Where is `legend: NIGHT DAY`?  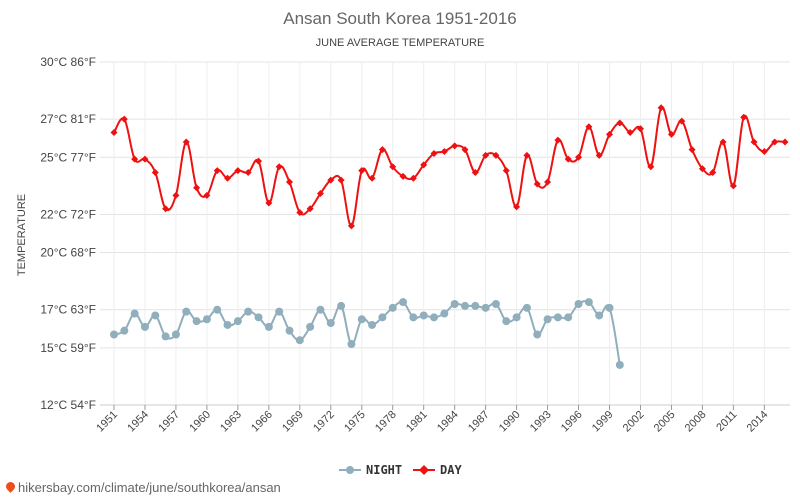 legend: NIGHT DAY is located at coordinates (400, 470).